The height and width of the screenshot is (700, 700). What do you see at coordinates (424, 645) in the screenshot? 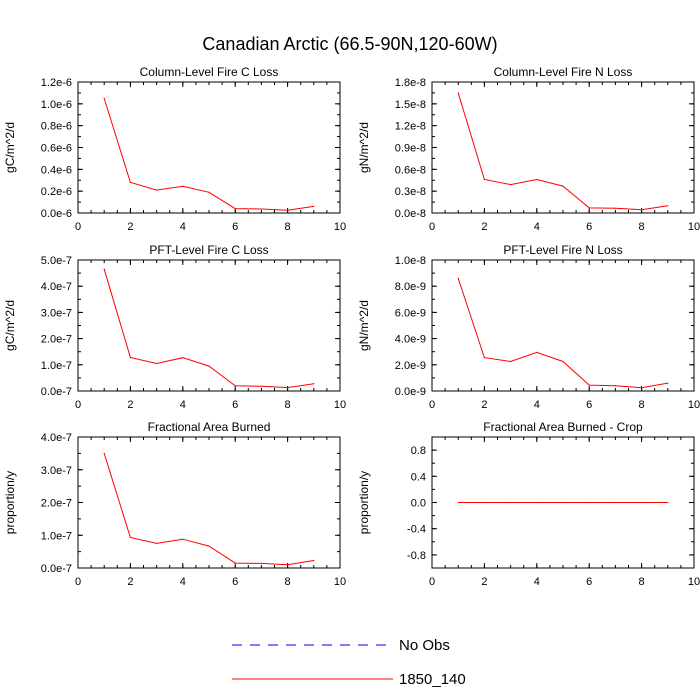
I see `legend-label-1: No Obs` at bounding box center [424, 645].